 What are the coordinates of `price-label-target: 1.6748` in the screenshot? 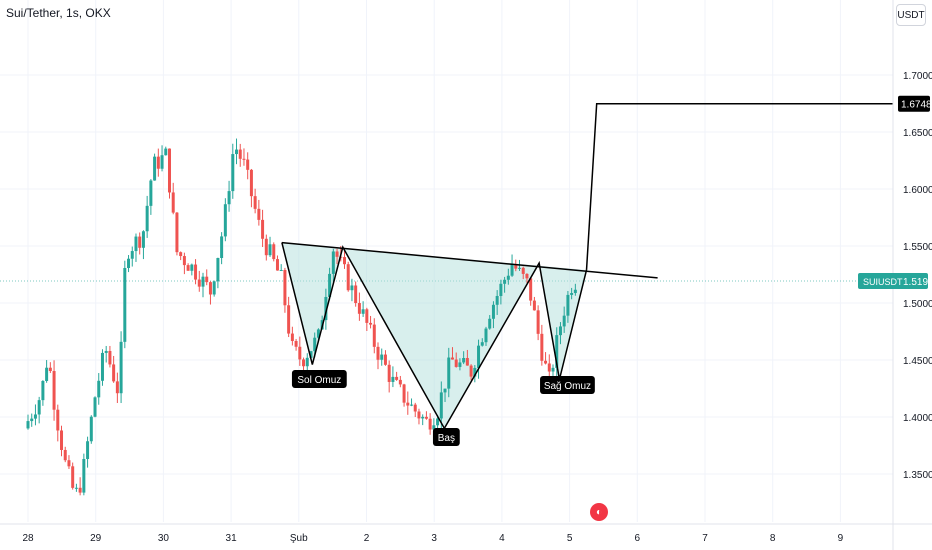 It's located at (915, 103).